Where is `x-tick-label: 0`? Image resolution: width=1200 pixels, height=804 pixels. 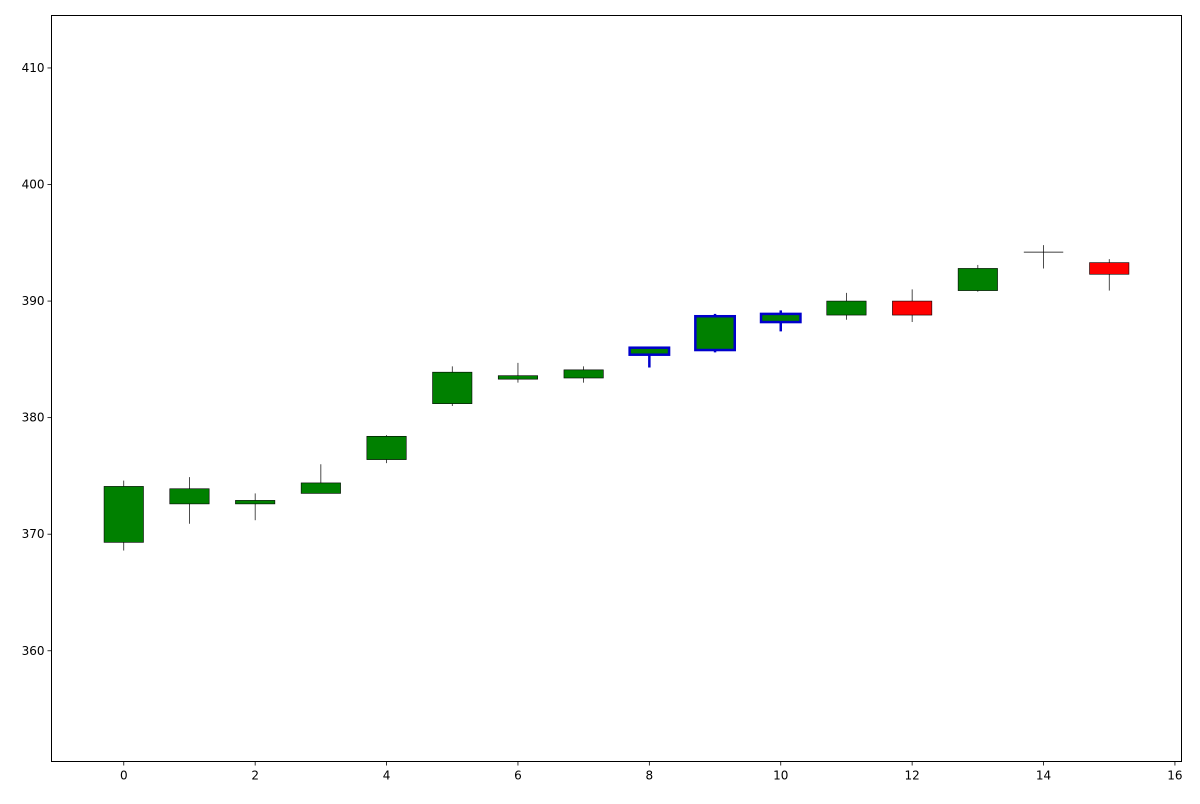 x-tick-label: 0 is located at coordinates (124, 776).